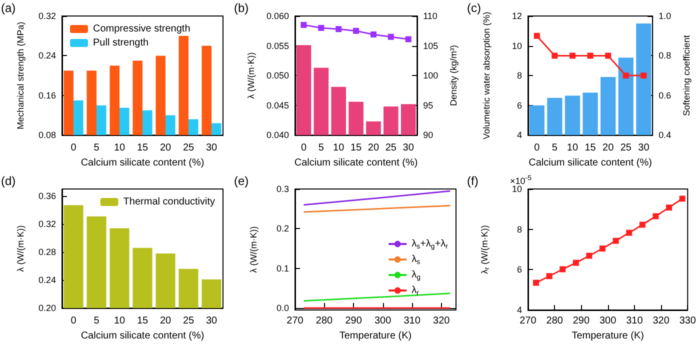  What do you see at coordinates (428, 105) in the screenshot?
I see `y2-tick-label: 95` at bounding box center [428, 105].